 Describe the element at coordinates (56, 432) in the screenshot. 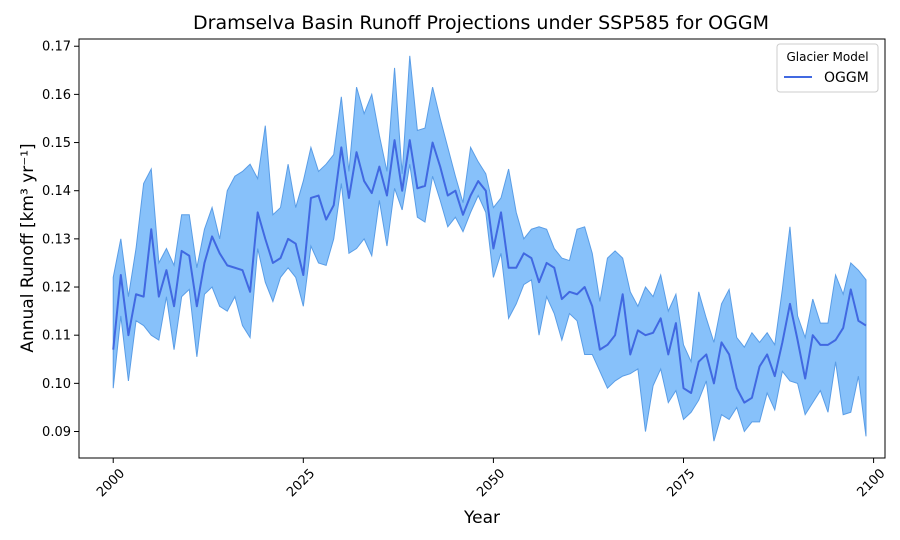

I see `y-tick-label: 0.09` at that location.